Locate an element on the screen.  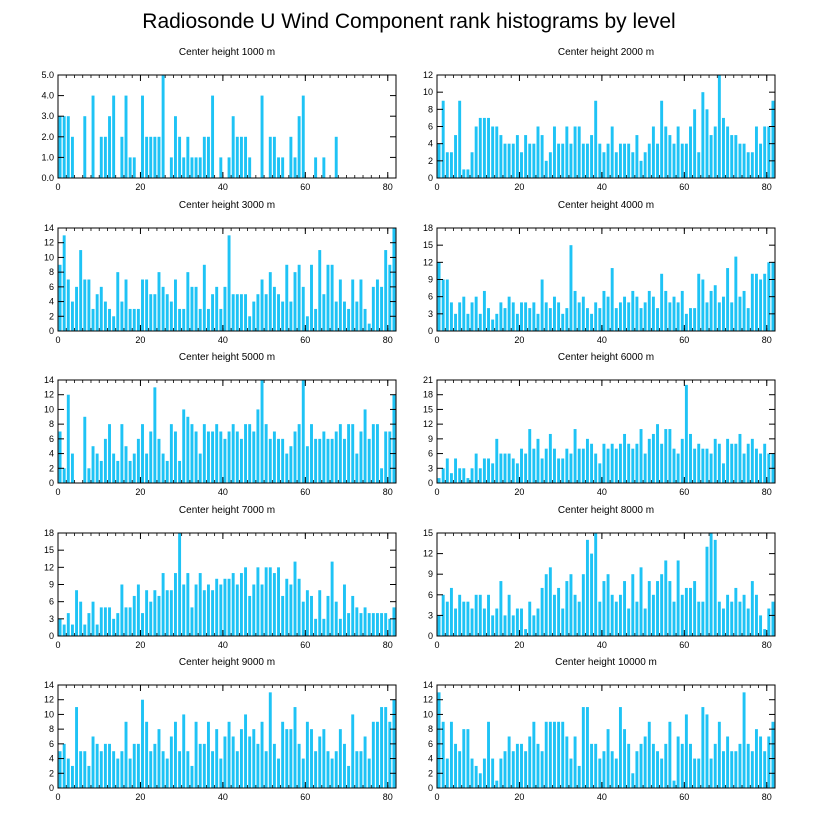
y-tick-label: 0 is located at coordinates (430, 178).